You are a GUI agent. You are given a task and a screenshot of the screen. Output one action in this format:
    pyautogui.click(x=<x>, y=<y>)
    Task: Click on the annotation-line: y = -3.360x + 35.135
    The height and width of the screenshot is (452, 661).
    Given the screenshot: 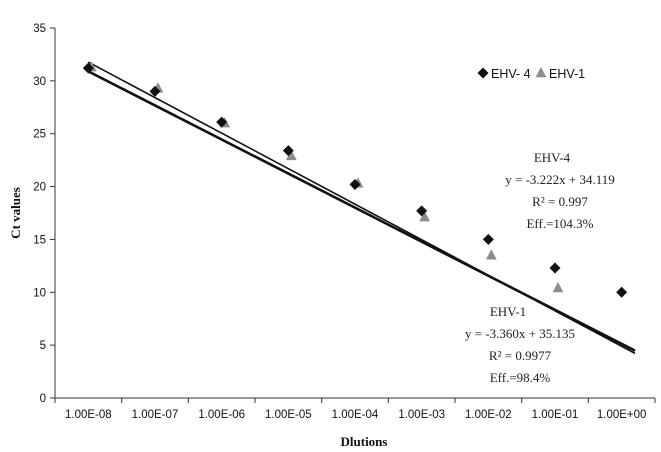 What is the action you would take?
    pyautogui.click(x=520, y=333)
    